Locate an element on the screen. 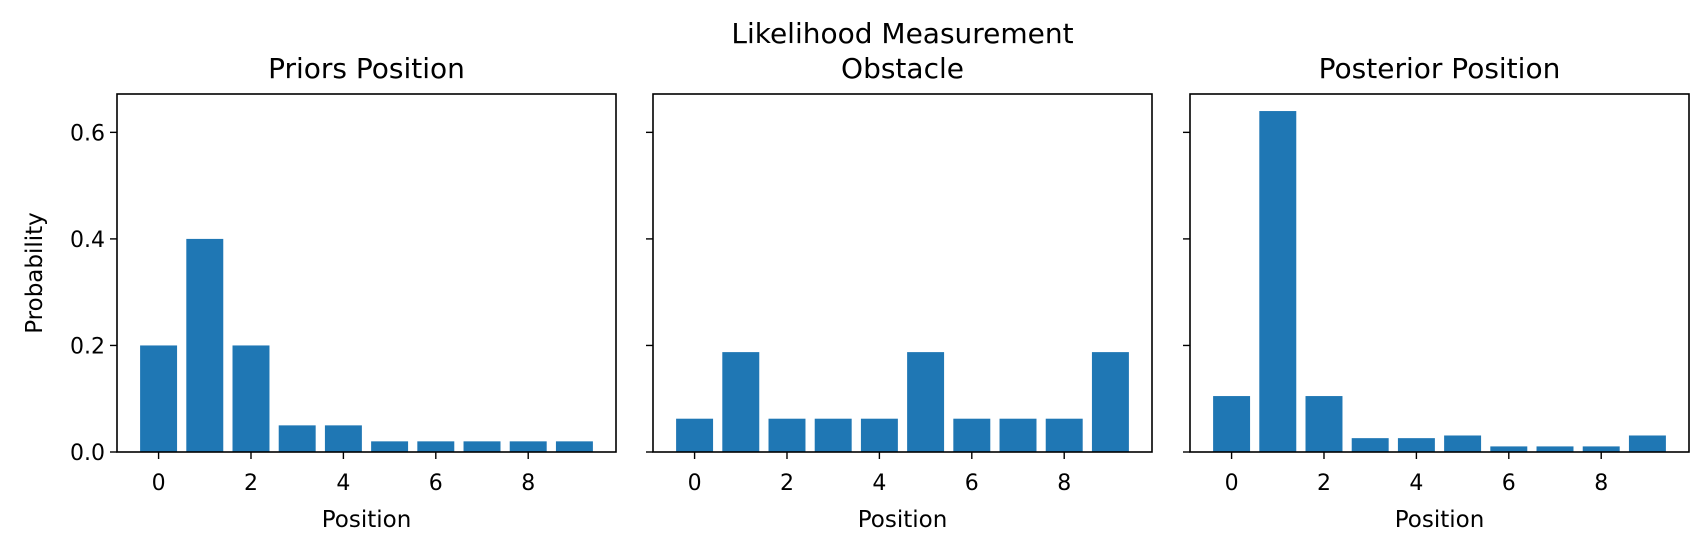 The image size is (1706, 553). subplot-title: Priors Position is located at coordinates (366, 68).